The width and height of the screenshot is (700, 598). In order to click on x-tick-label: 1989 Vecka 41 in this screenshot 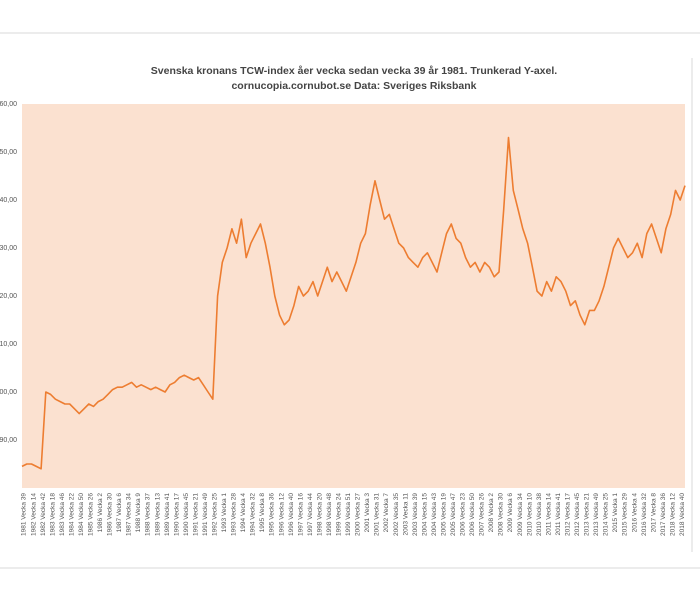, I will do `click(167, 514)`.